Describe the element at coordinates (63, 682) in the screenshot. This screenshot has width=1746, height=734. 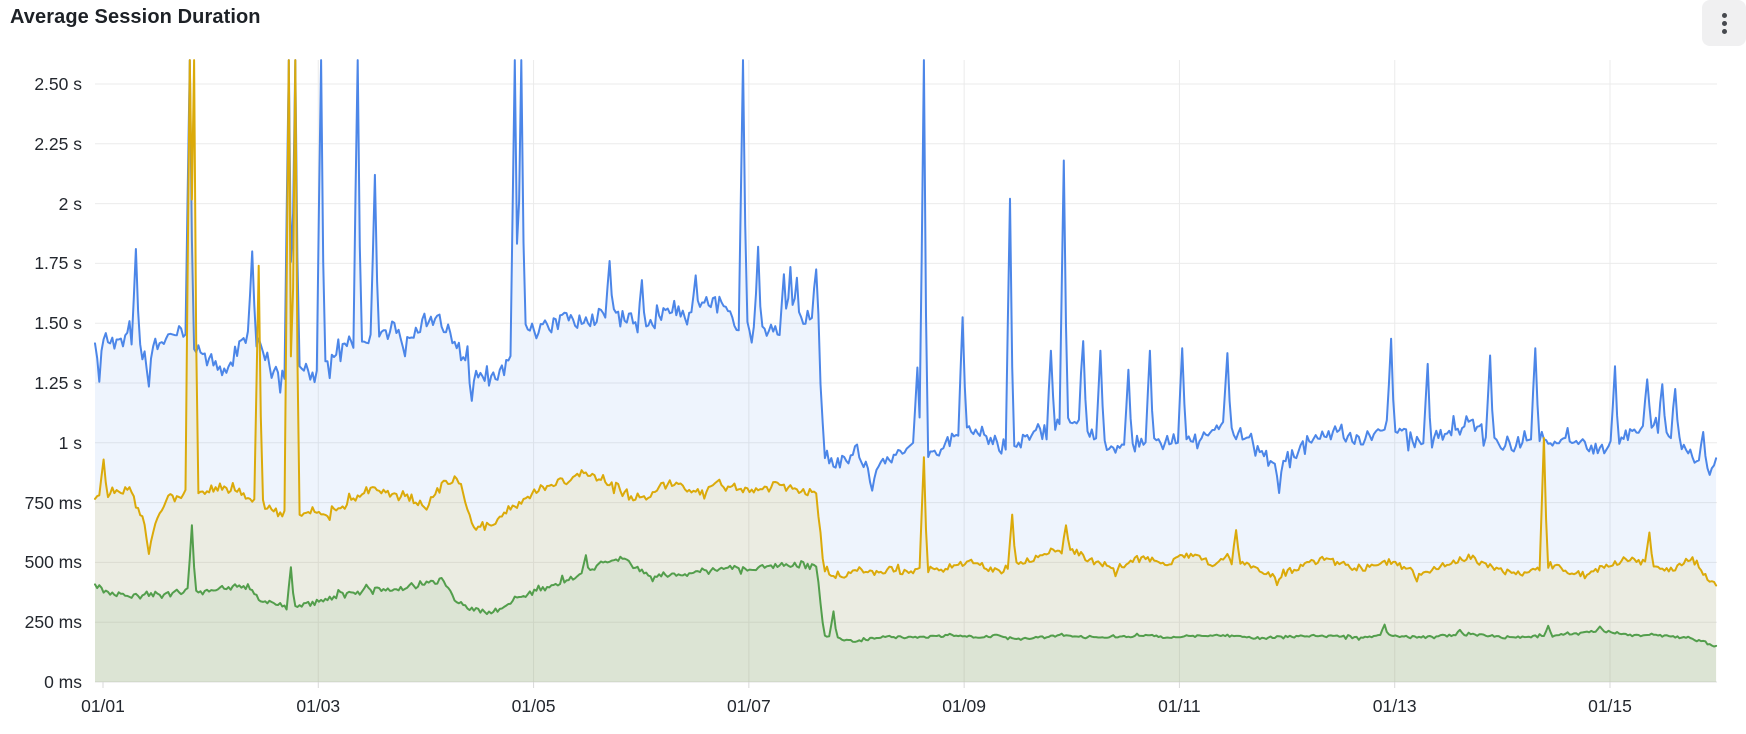
I see `y-tick-label: 0 ms` at that location.